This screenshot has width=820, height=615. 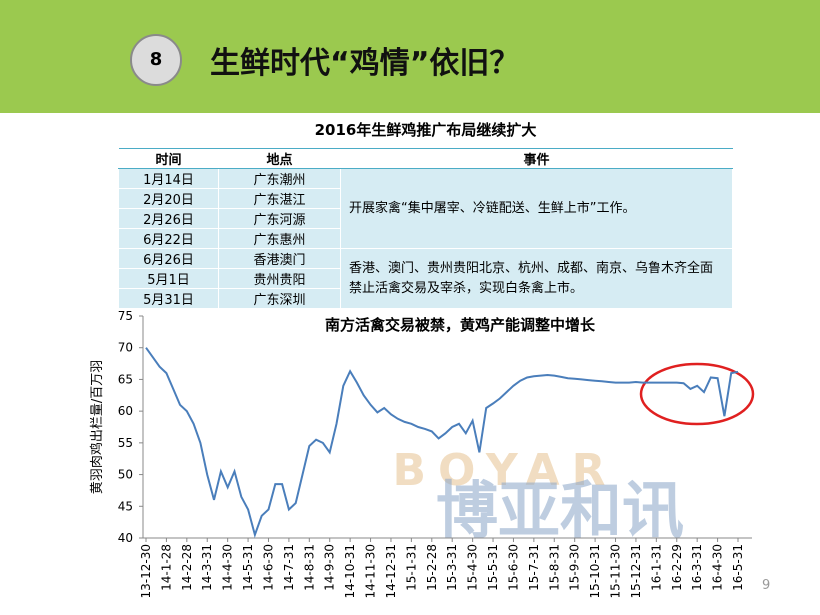 What do you see at coordinates (350, 571) in the screenshot?
I see `x-tick-label: 14-10-31` at bounding box center [350, 571].